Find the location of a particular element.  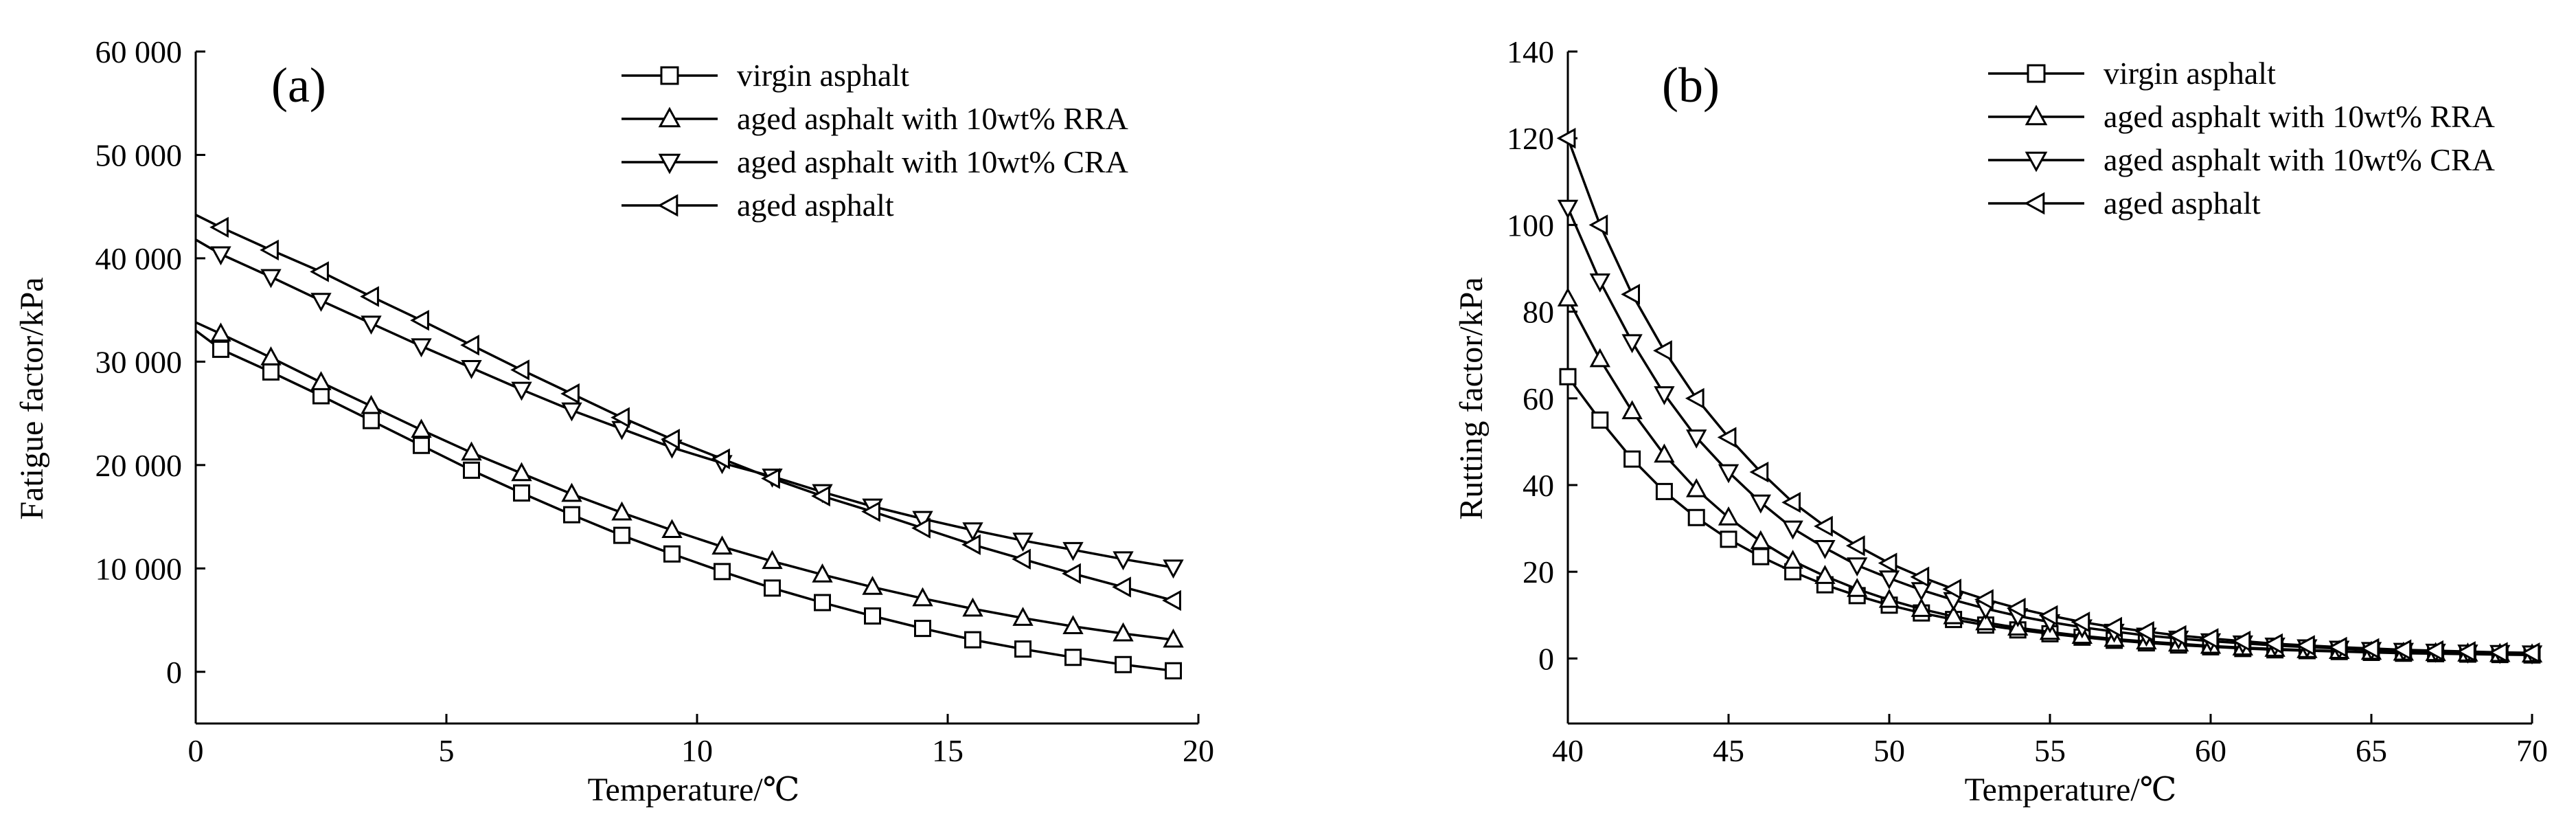

x-tick-label: 5 is located at coordinates (447, 750).